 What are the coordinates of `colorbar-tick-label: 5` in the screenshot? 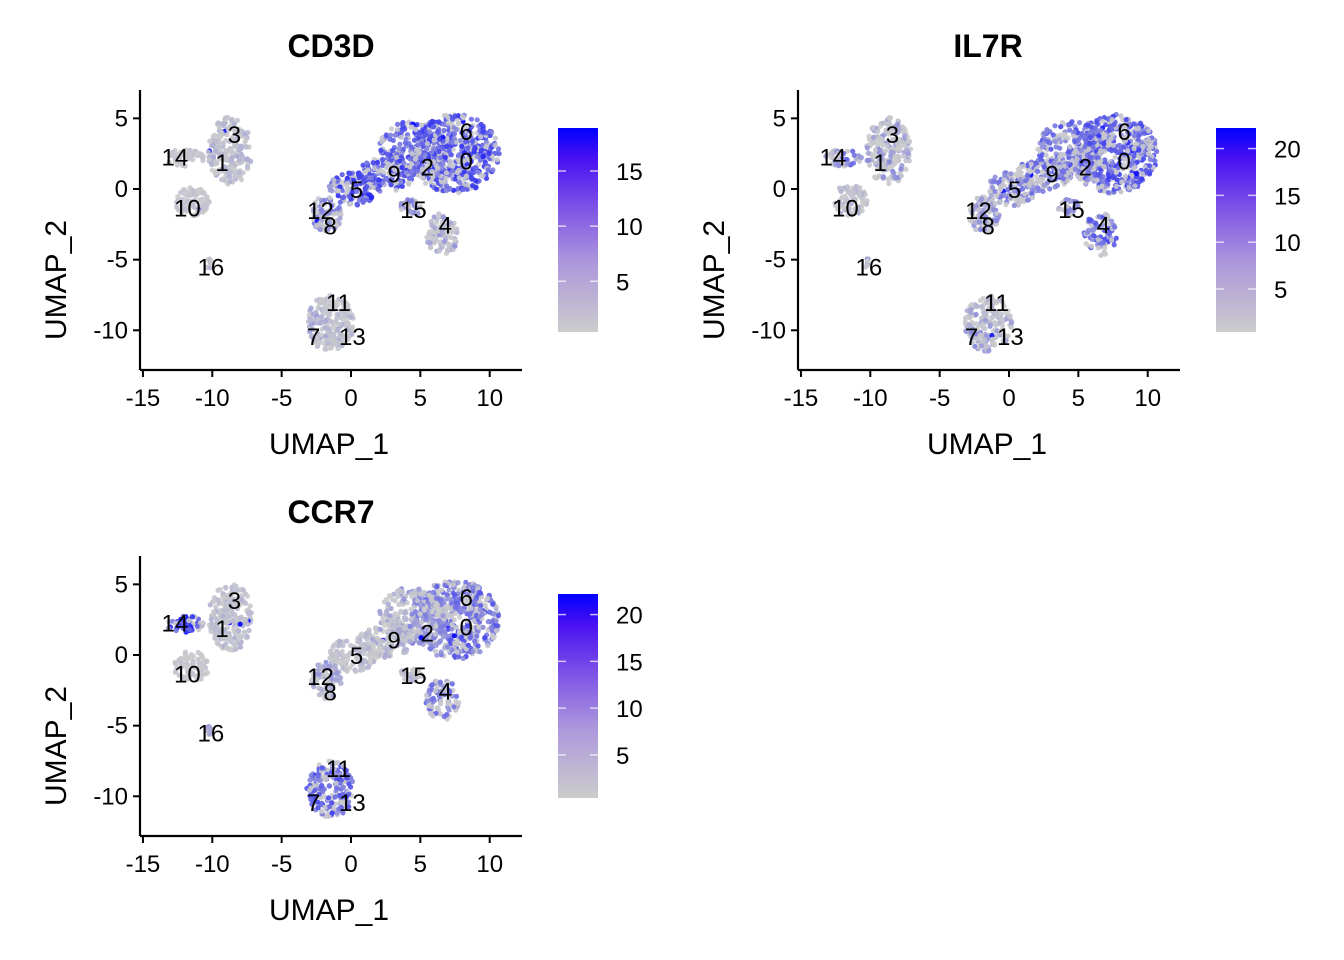 It's located at (1280, 290).